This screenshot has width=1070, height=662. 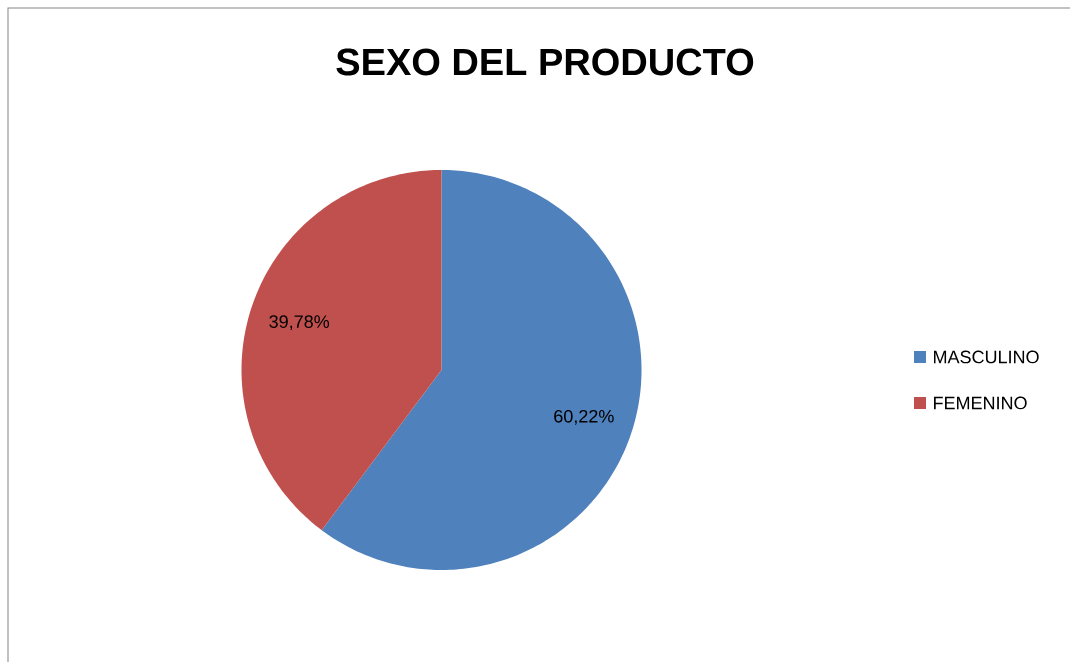 I want to click on data-label: 39,78%, so click(x=299, y=323).